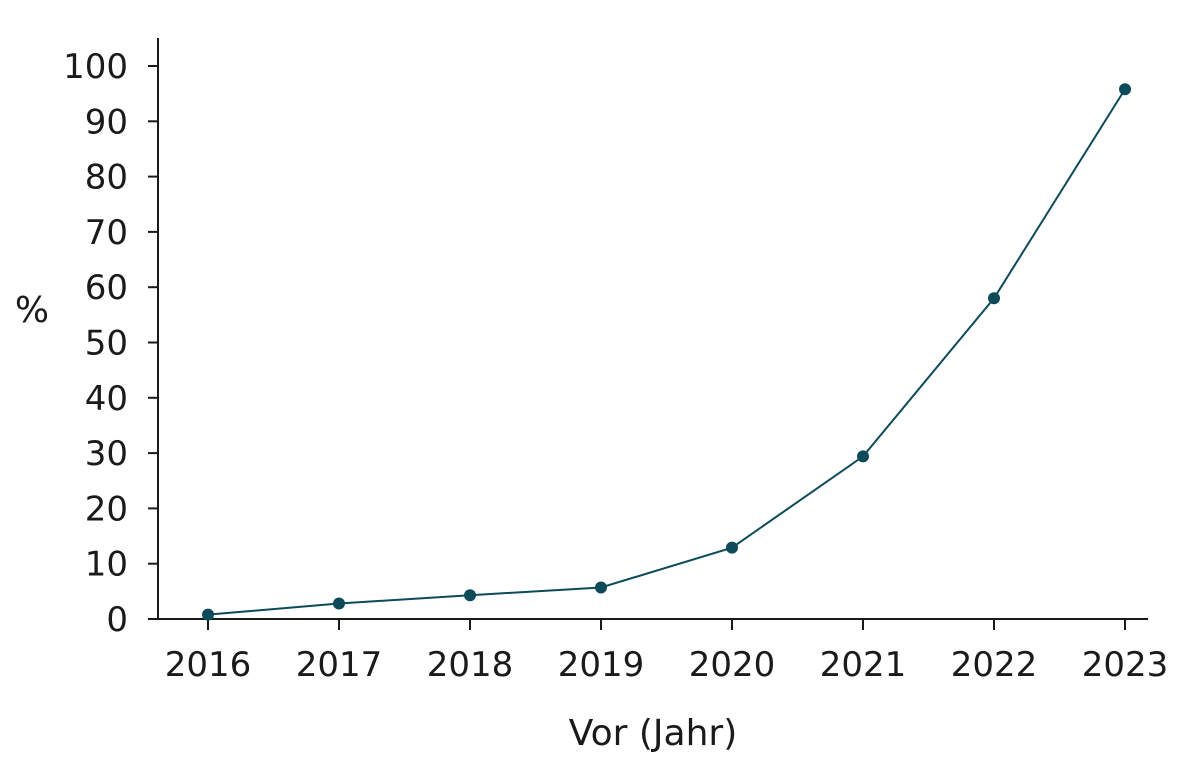  I want to click on y-tick-label: 60, so click(106, 288).